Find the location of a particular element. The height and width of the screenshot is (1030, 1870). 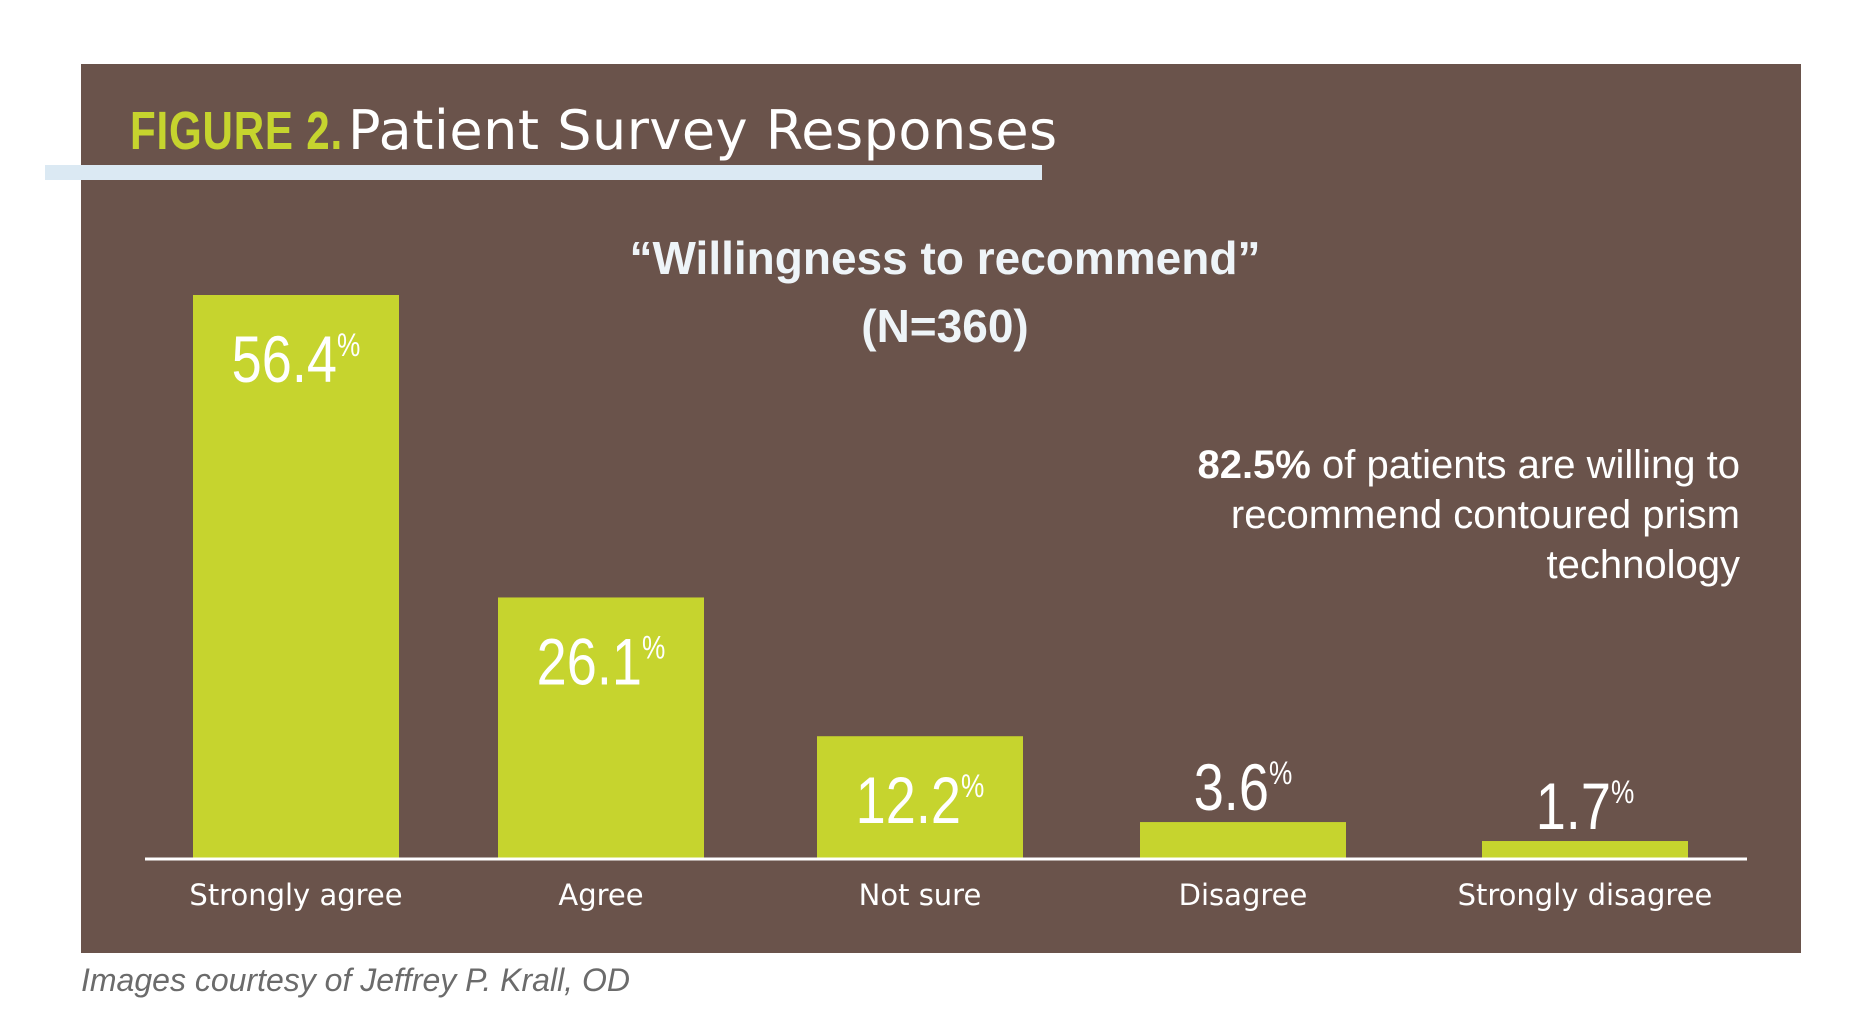

value-label: 1.7% is located at coordinates (1585, 806).